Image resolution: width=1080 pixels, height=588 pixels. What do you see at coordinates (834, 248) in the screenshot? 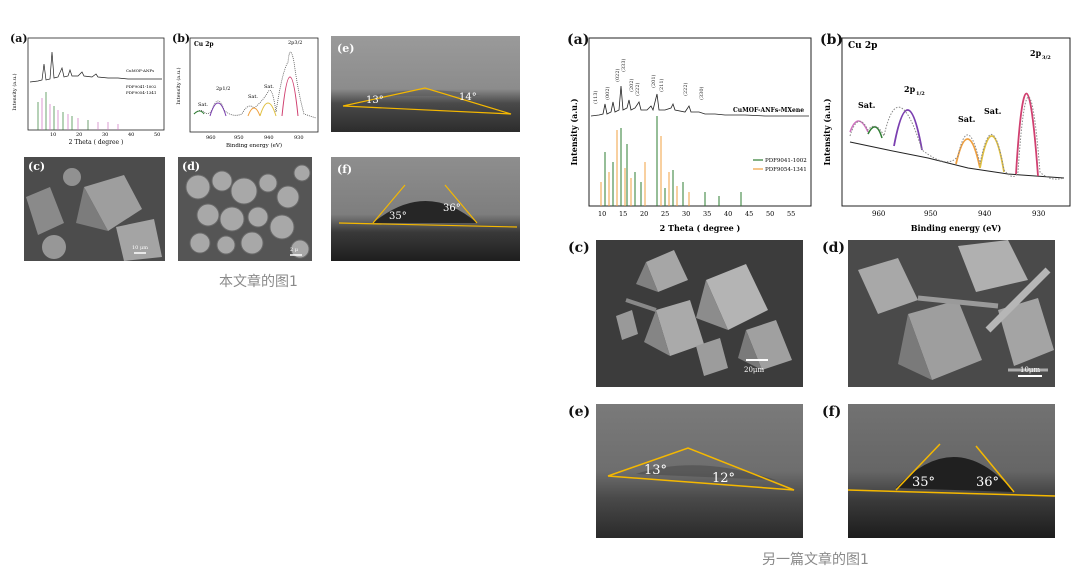
I see `right-panel-d-label: (d)` at bounding box center [834, 248].